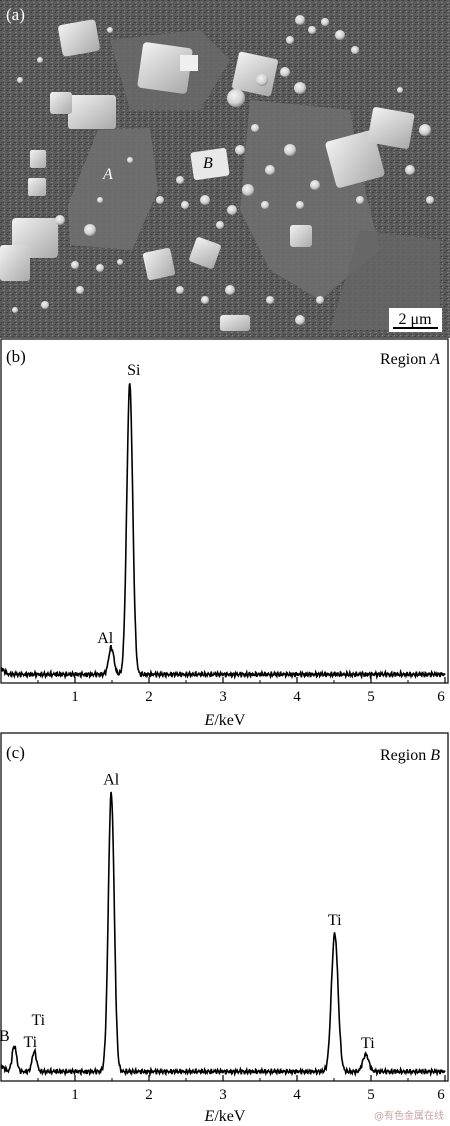 This screenshot has width=450, height=1126. What do you see at coordinates (415, 319) in the screenshot?
I see `scale-bar-label: 2 μm` at bounding box center [415, 319].